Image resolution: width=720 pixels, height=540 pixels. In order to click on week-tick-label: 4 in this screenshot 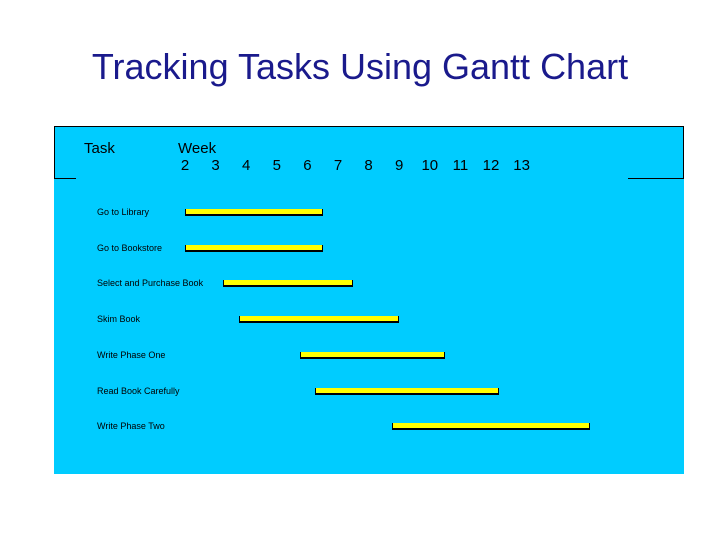, I will do `click(246, 165)`.